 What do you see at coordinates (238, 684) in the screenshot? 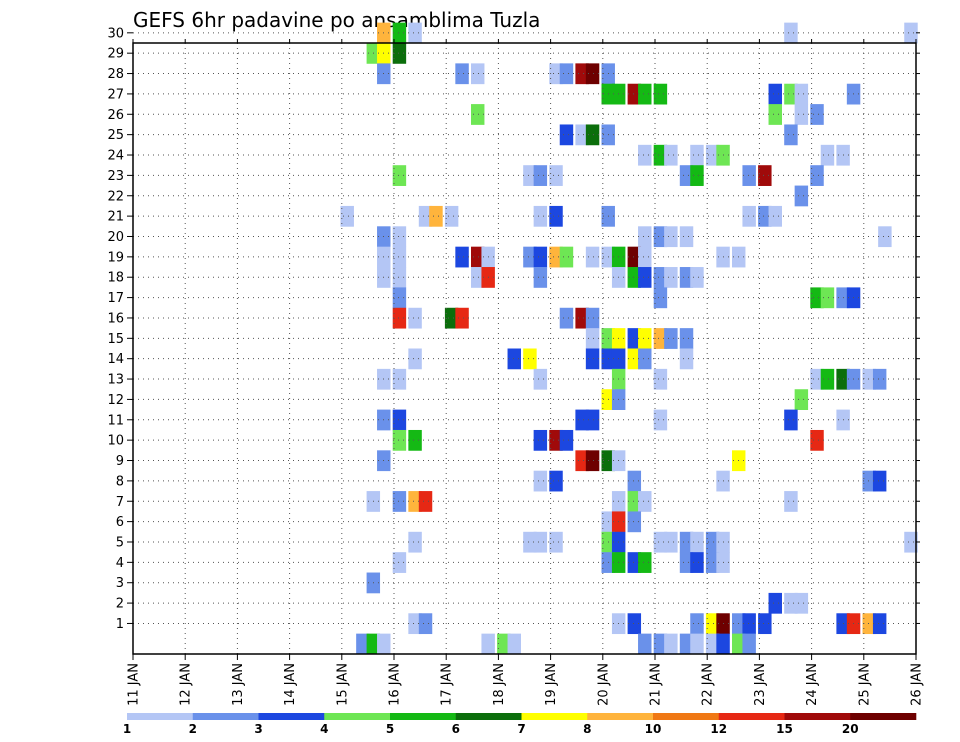
I see `x-tick-label: 13 JAN` at bounding box center [238, 684].